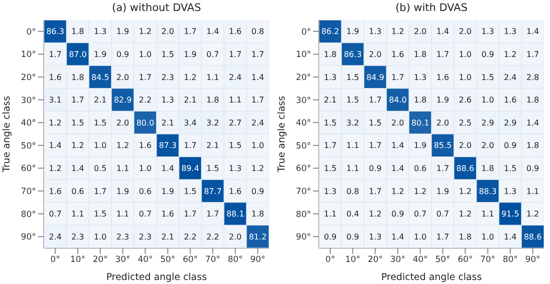 This screenshot has width=550, height=284. I want to click on y-tick-label: 70°, so click(28, 192).